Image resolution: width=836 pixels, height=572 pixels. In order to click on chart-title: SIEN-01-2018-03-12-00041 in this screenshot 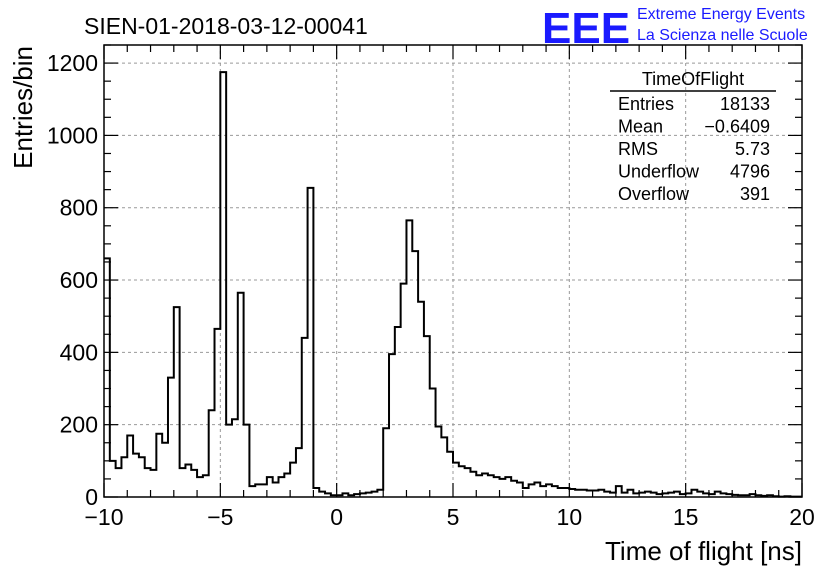, I will do `click(226, 26)`.